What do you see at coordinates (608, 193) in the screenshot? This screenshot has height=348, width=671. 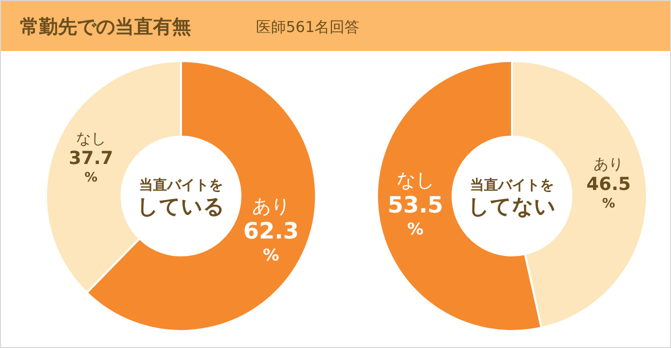 I see `data-label: 46.5%` at bounding box center [608, 193].